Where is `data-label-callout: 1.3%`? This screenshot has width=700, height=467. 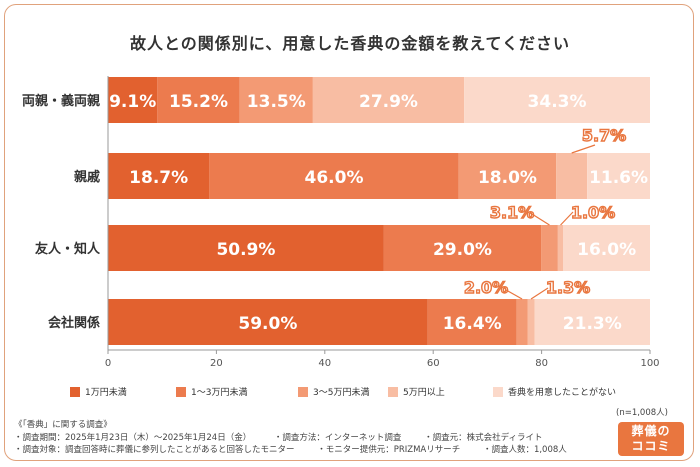
data-label-callout: 1.3% is located at coordinates (568, 287).